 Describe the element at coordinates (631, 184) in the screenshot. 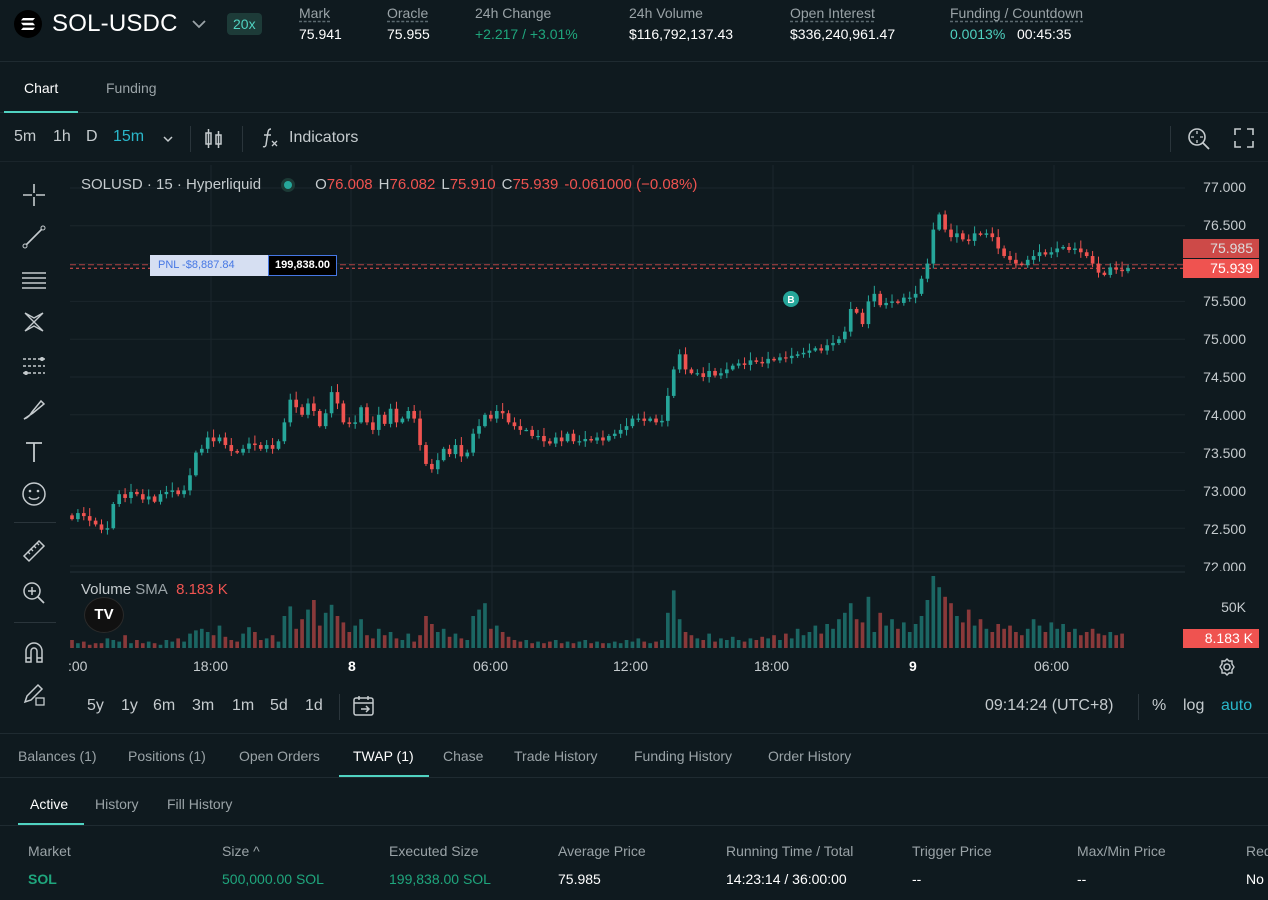

I see `ohlc-change: -0.061000 (−0.08%)` at that location.